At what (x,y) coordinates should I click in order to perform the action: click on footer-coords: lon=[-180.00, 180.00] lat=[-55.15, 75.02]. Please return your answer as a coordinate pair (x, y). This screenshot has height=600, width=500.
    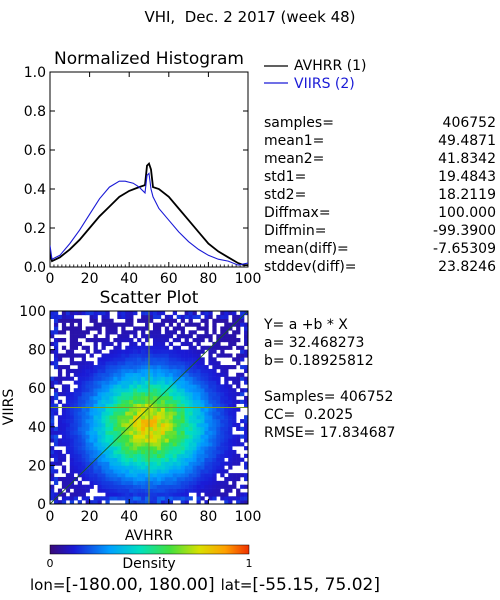
    Looking at the image, I should click on (205, 585).